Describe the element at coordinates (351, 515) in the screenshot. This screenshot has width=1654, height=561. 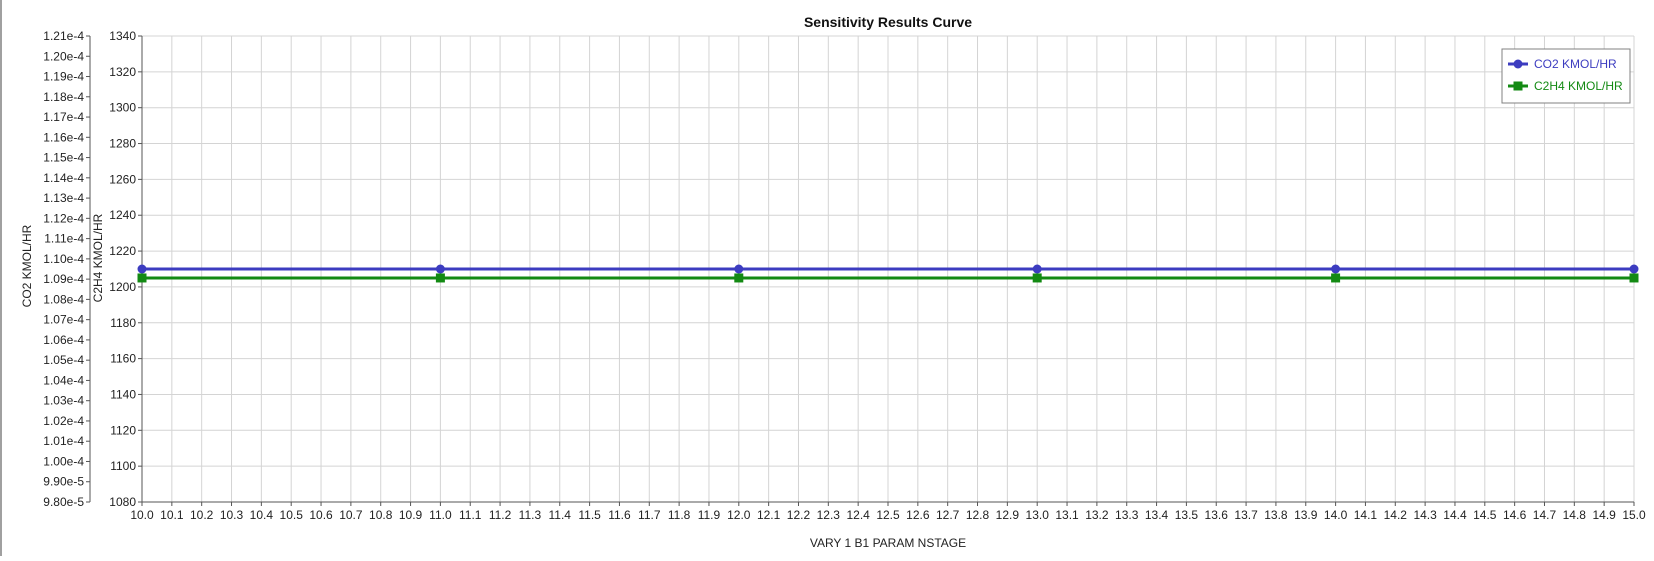
I see `x-tick-label: 10.7` at that location.